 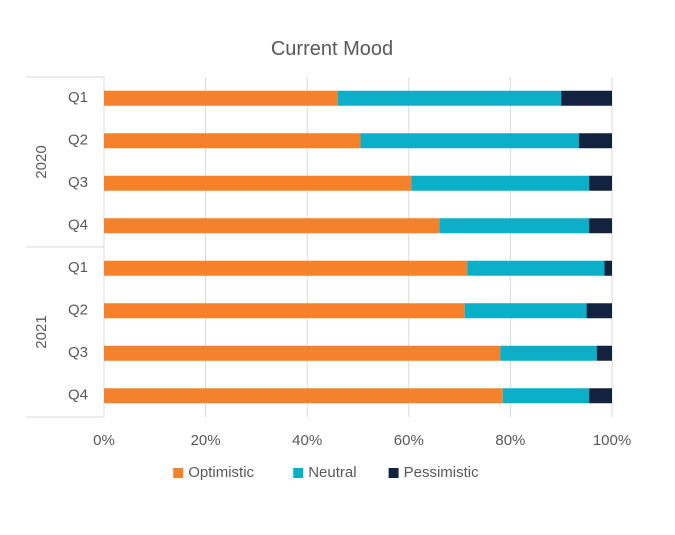 I want to click on group-label: 2021, so click(x=41, y=331).